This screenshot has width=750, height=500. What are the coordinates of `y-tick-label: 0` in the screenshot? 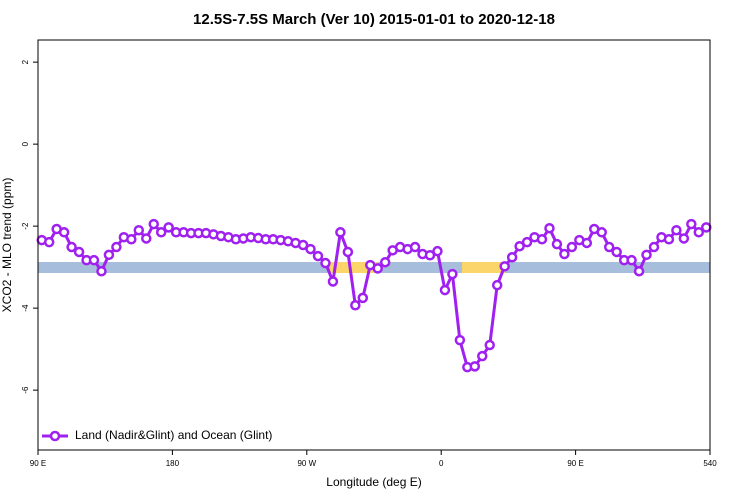 It's located at (25, 143).